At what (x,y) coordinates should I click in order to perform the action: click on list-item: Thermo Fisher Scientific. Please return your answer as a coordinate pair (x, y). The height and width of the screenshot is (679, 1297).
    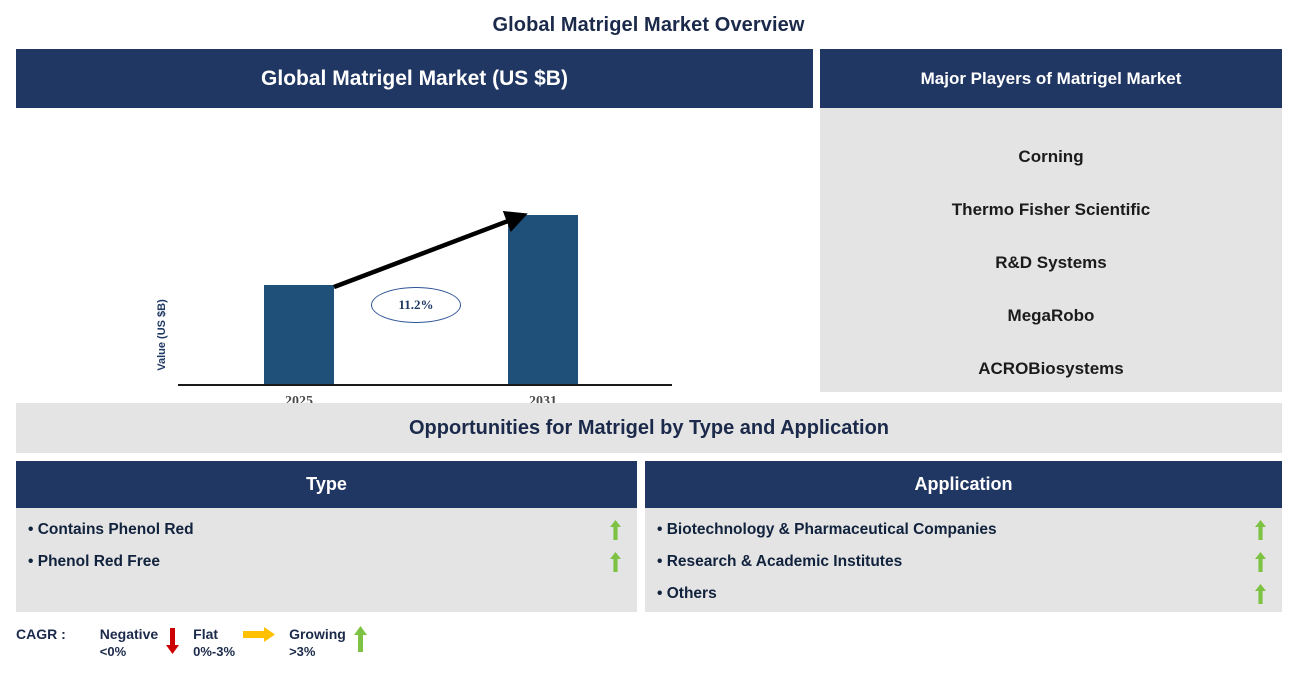
    Looking at the image, I should click on (1051, 209).